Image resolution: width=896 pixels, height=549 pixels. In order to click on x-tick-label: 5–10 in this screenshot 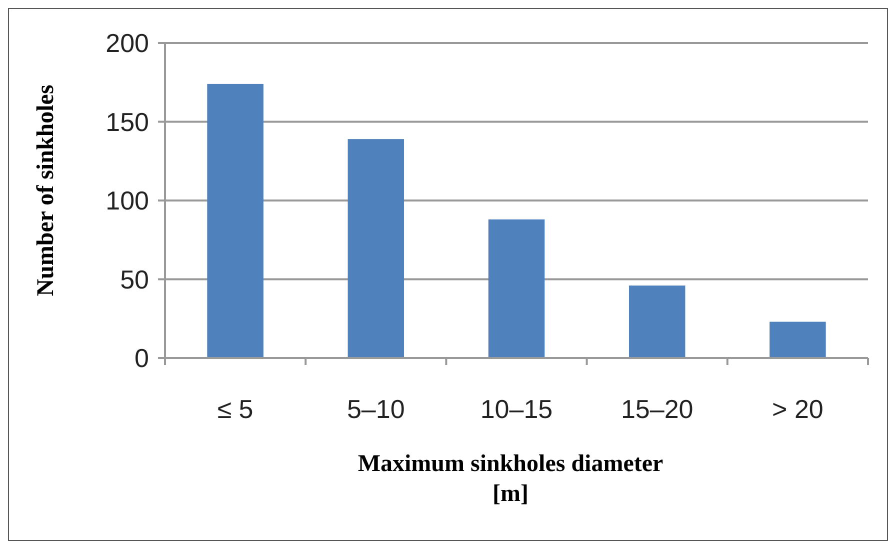, I will do `click(375, 409)`.